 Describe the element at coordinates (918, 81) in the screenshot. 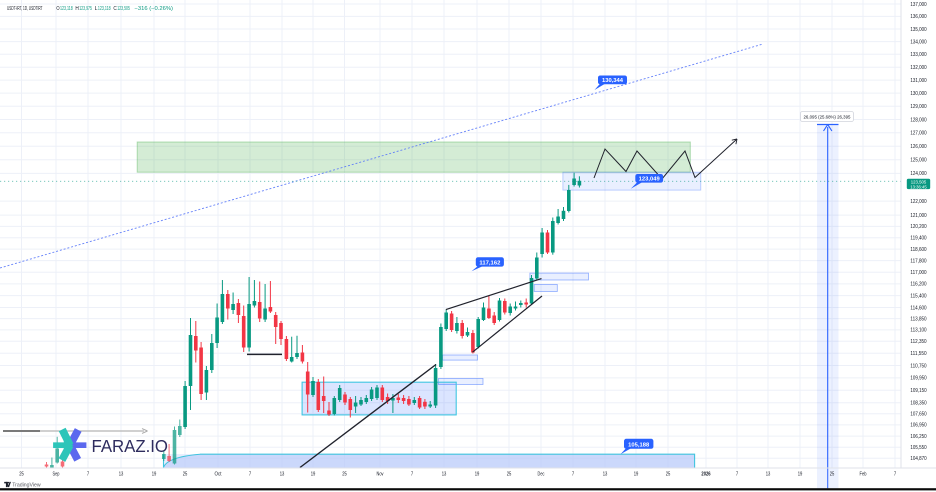

I see `svg-text: 131,000` at that location.